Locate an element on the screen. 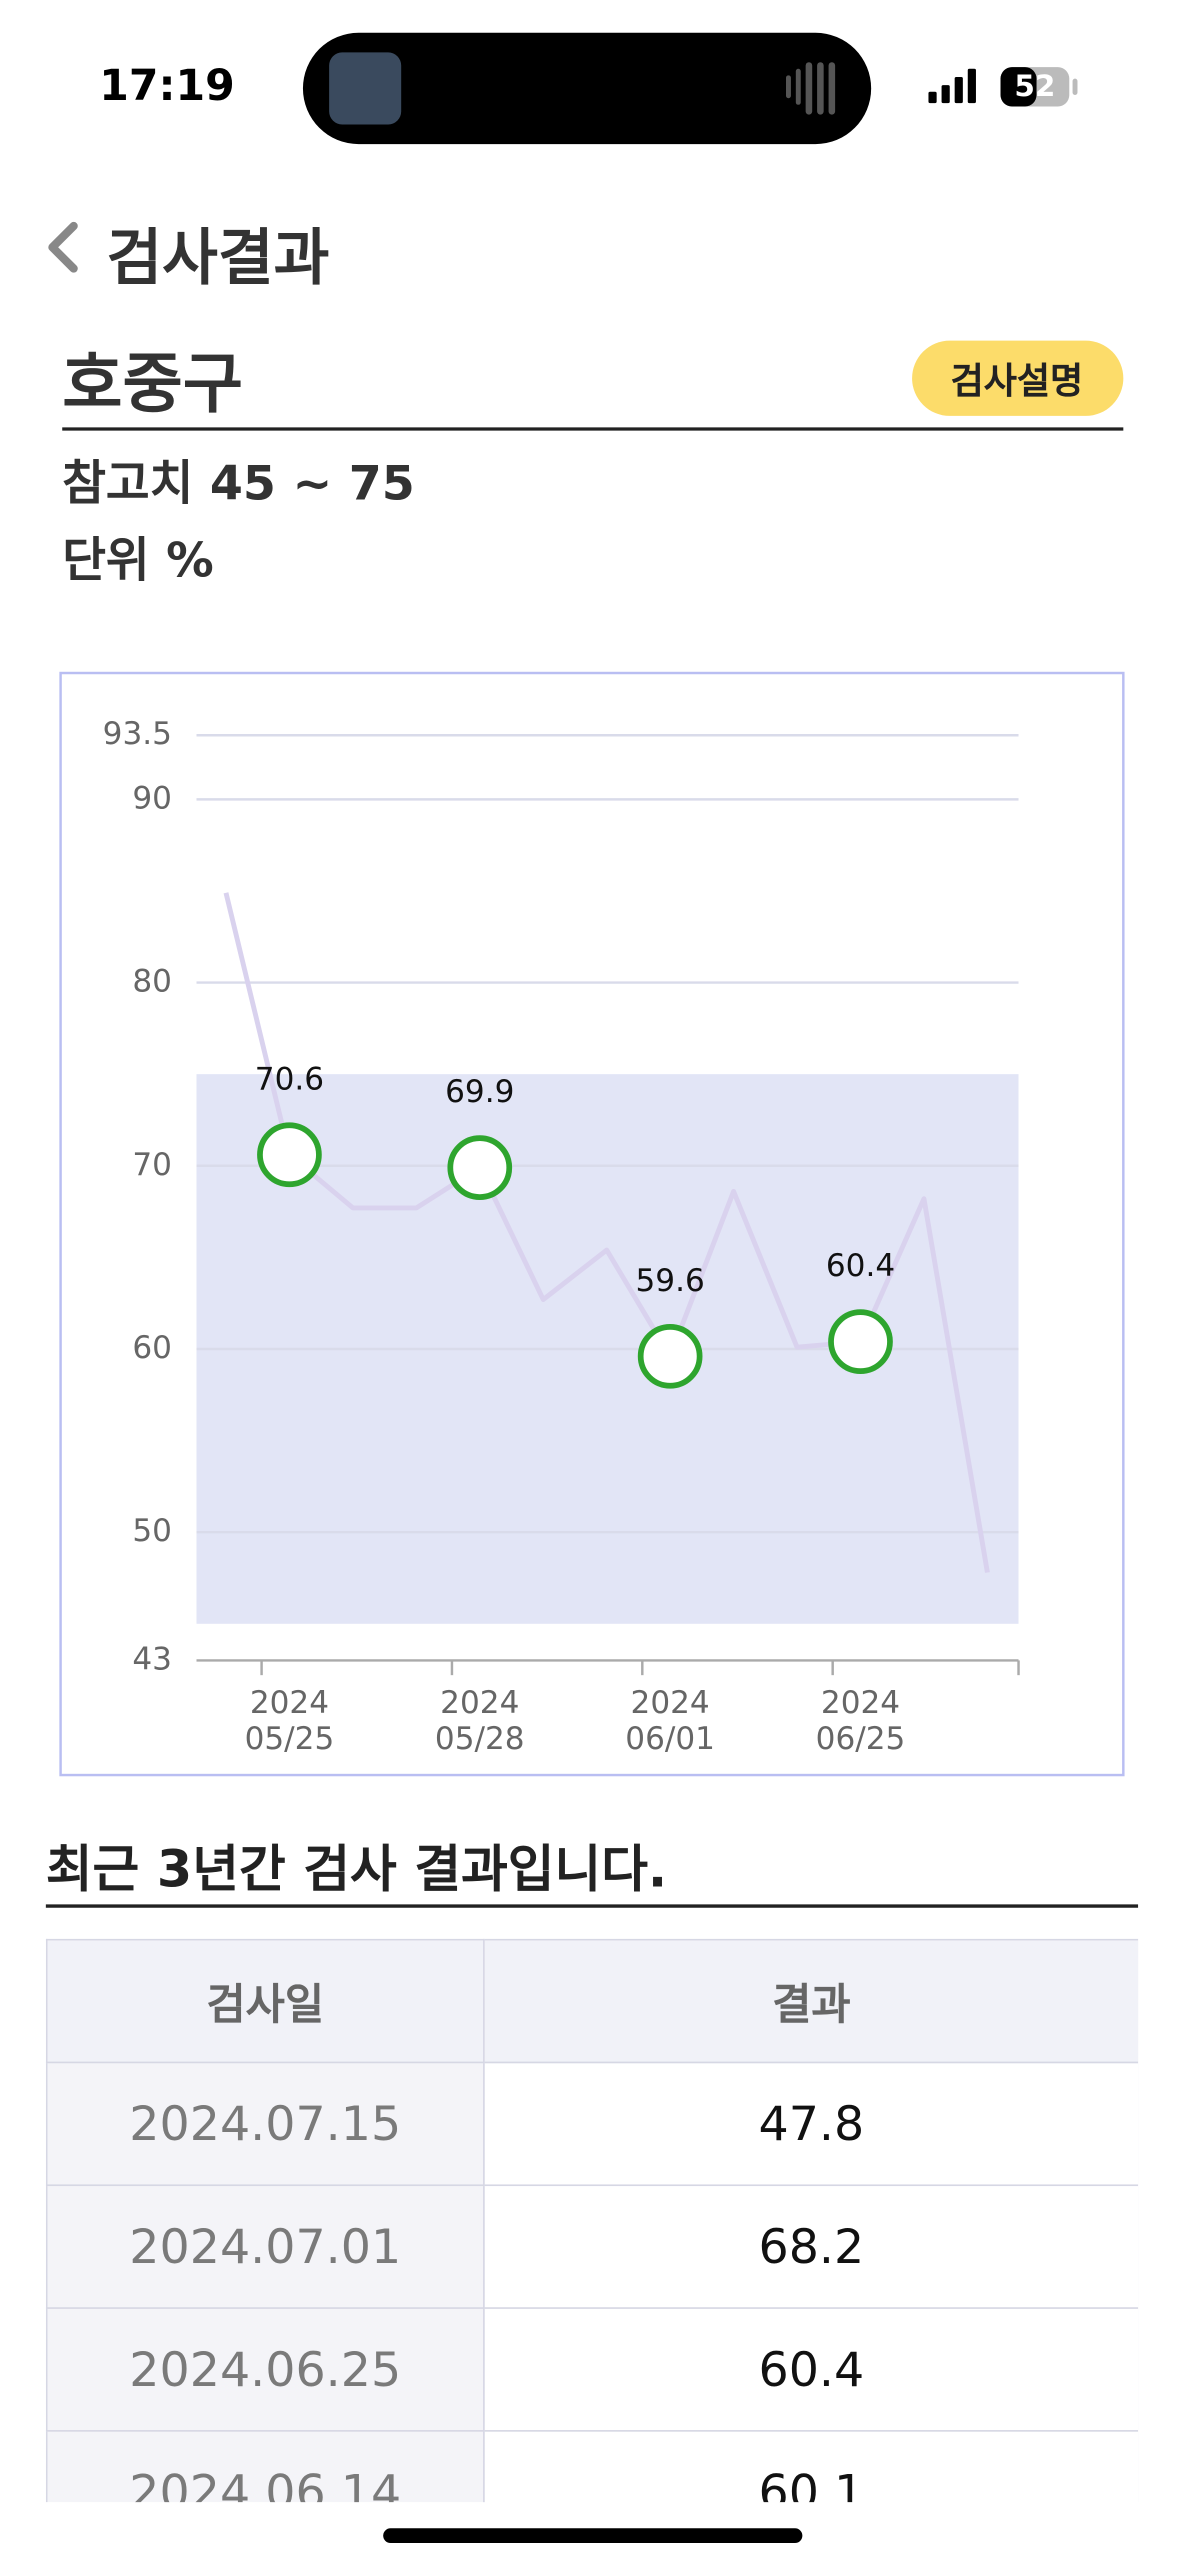  result-cell: 68.2 is located at coordinates (811, 2246).